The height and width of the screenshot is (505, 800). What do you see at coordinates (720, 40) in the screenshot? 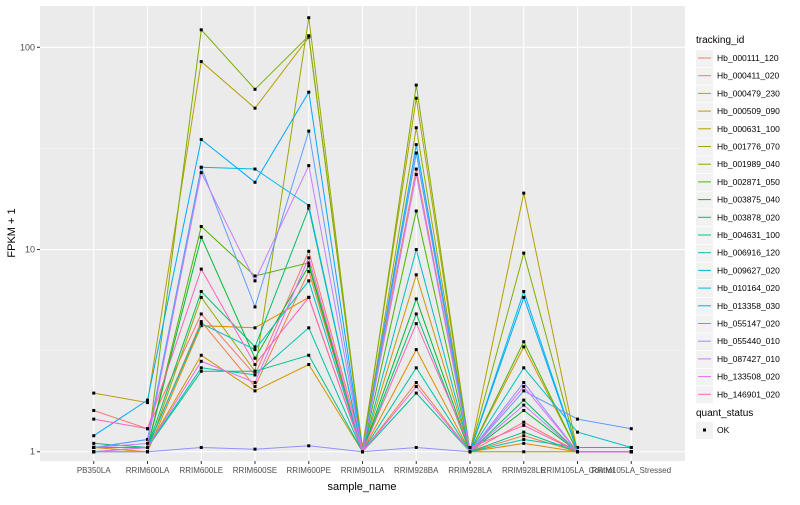
I see `legend-title: tracking_id` at bounding box center [720, 40].